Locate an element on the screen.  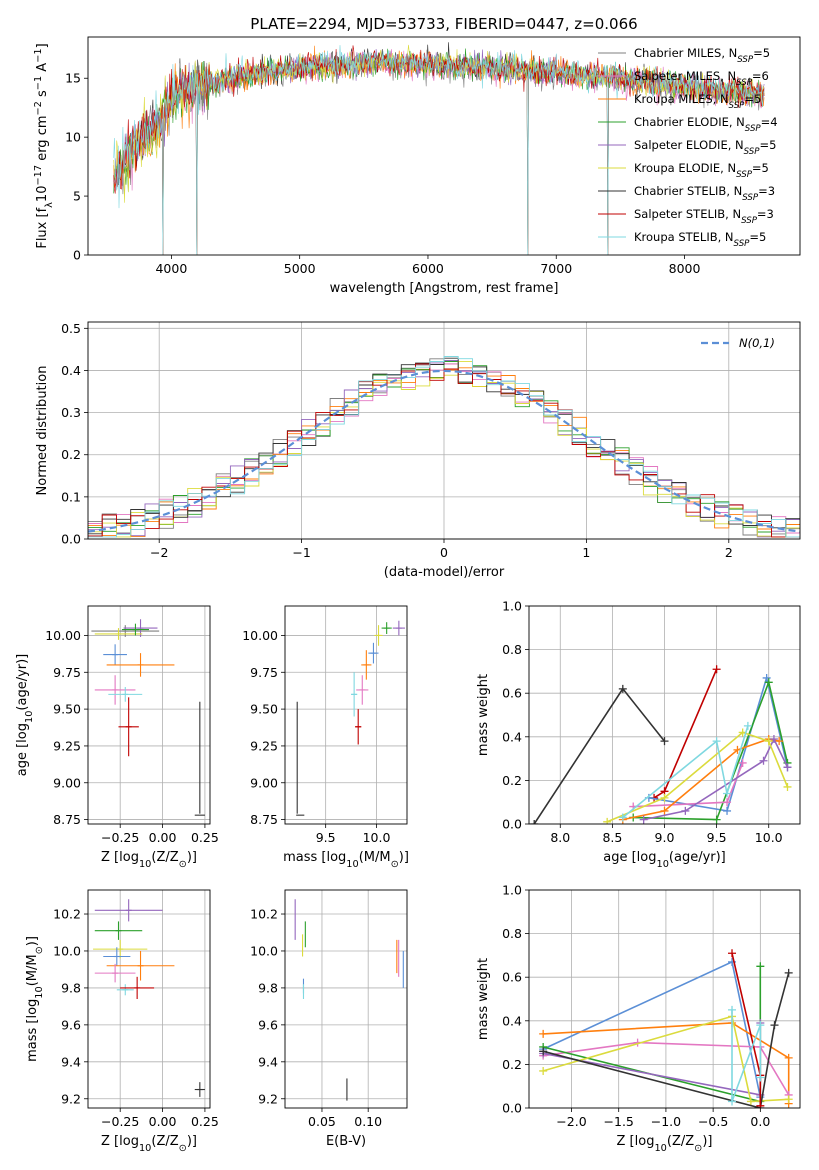
mass_vs_EBV-ytick-label-4: 10.0 is located at coordinates (264, 950).